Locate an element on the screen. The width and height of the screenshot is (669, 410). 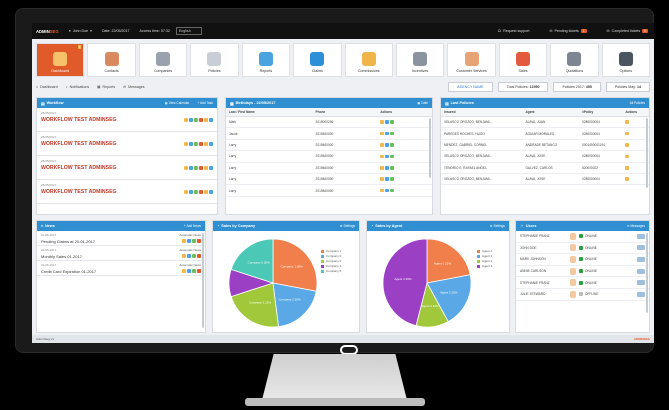
tab-notifications: ♪ Notifications is located at coordinates (77, 87).